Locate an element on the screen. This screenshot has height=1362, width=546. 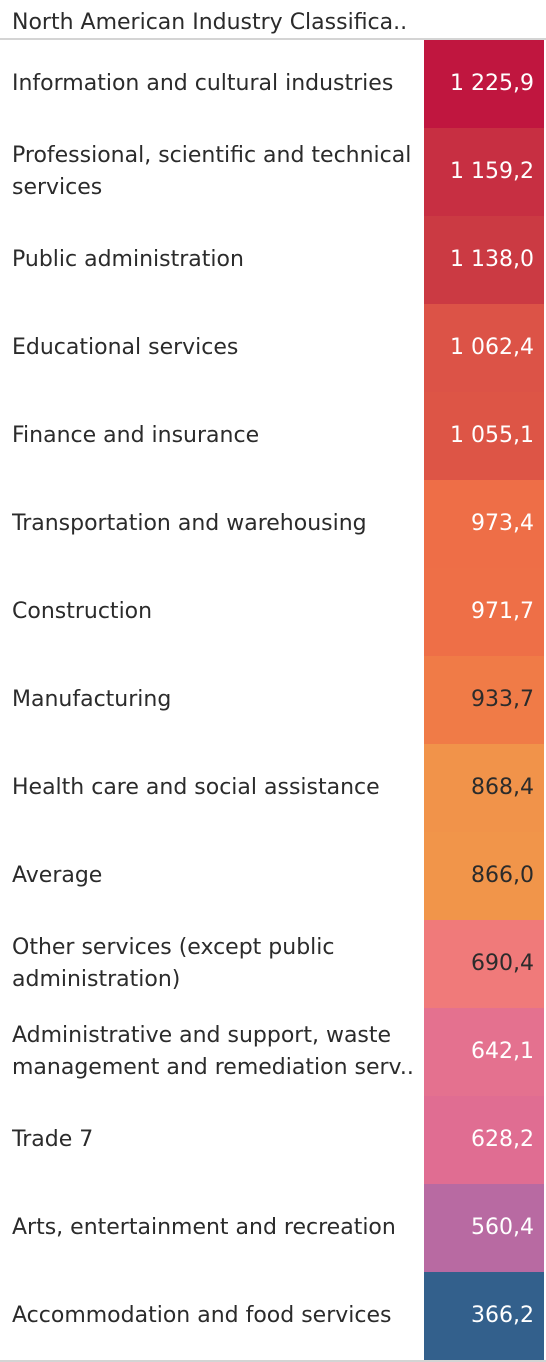
value-cell: 1 138,0 is located at coordinates (484, 260).